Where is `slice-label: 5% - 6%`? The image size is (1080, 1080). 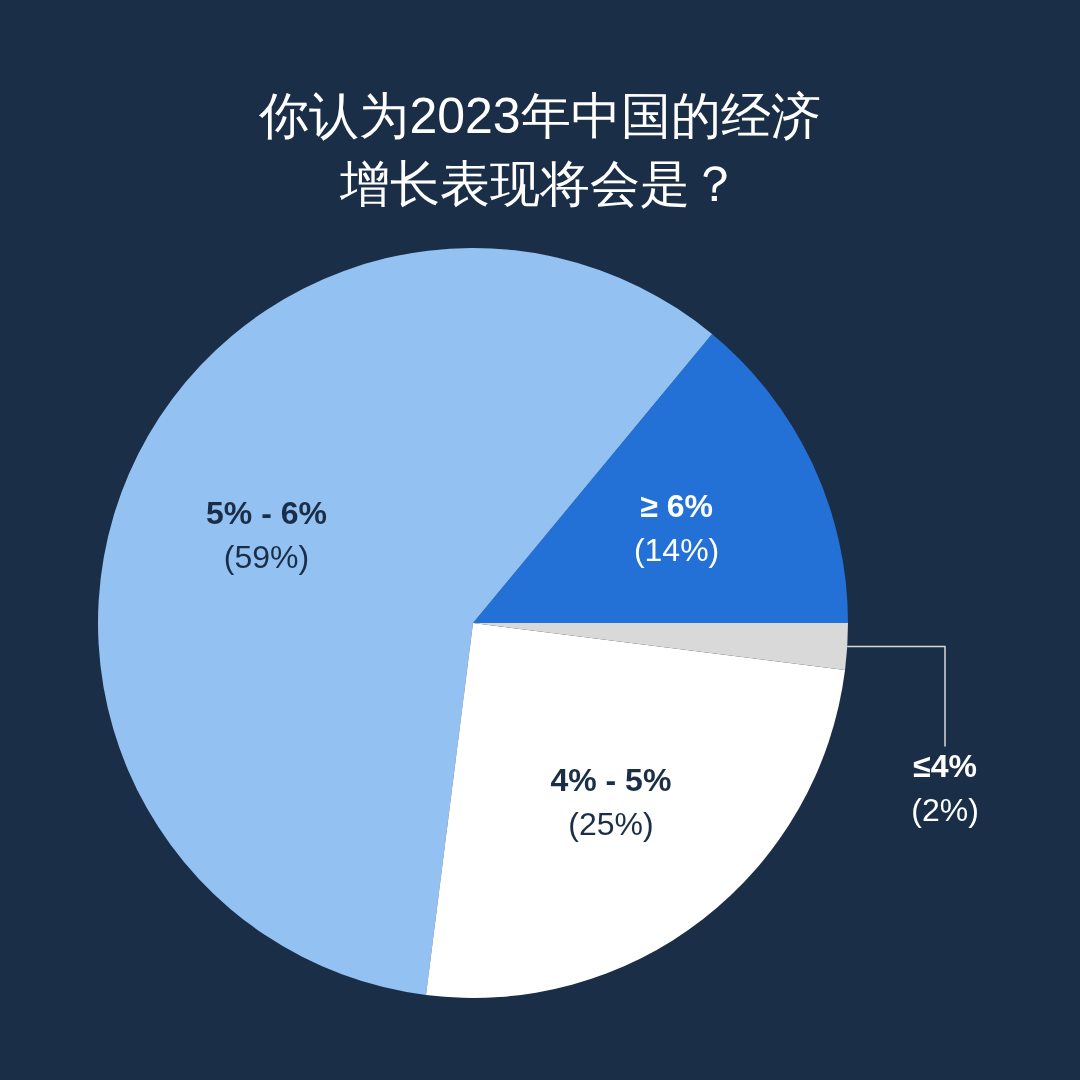
slice-label: 5% - 6% is located at coordinates (266, 512).